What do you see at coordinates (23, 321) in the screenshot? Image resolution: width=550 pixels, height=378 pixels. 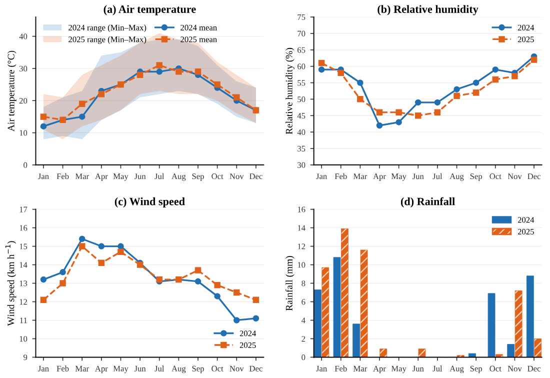 I see `y-tick-label: 11` at bounding box center [23, 321].